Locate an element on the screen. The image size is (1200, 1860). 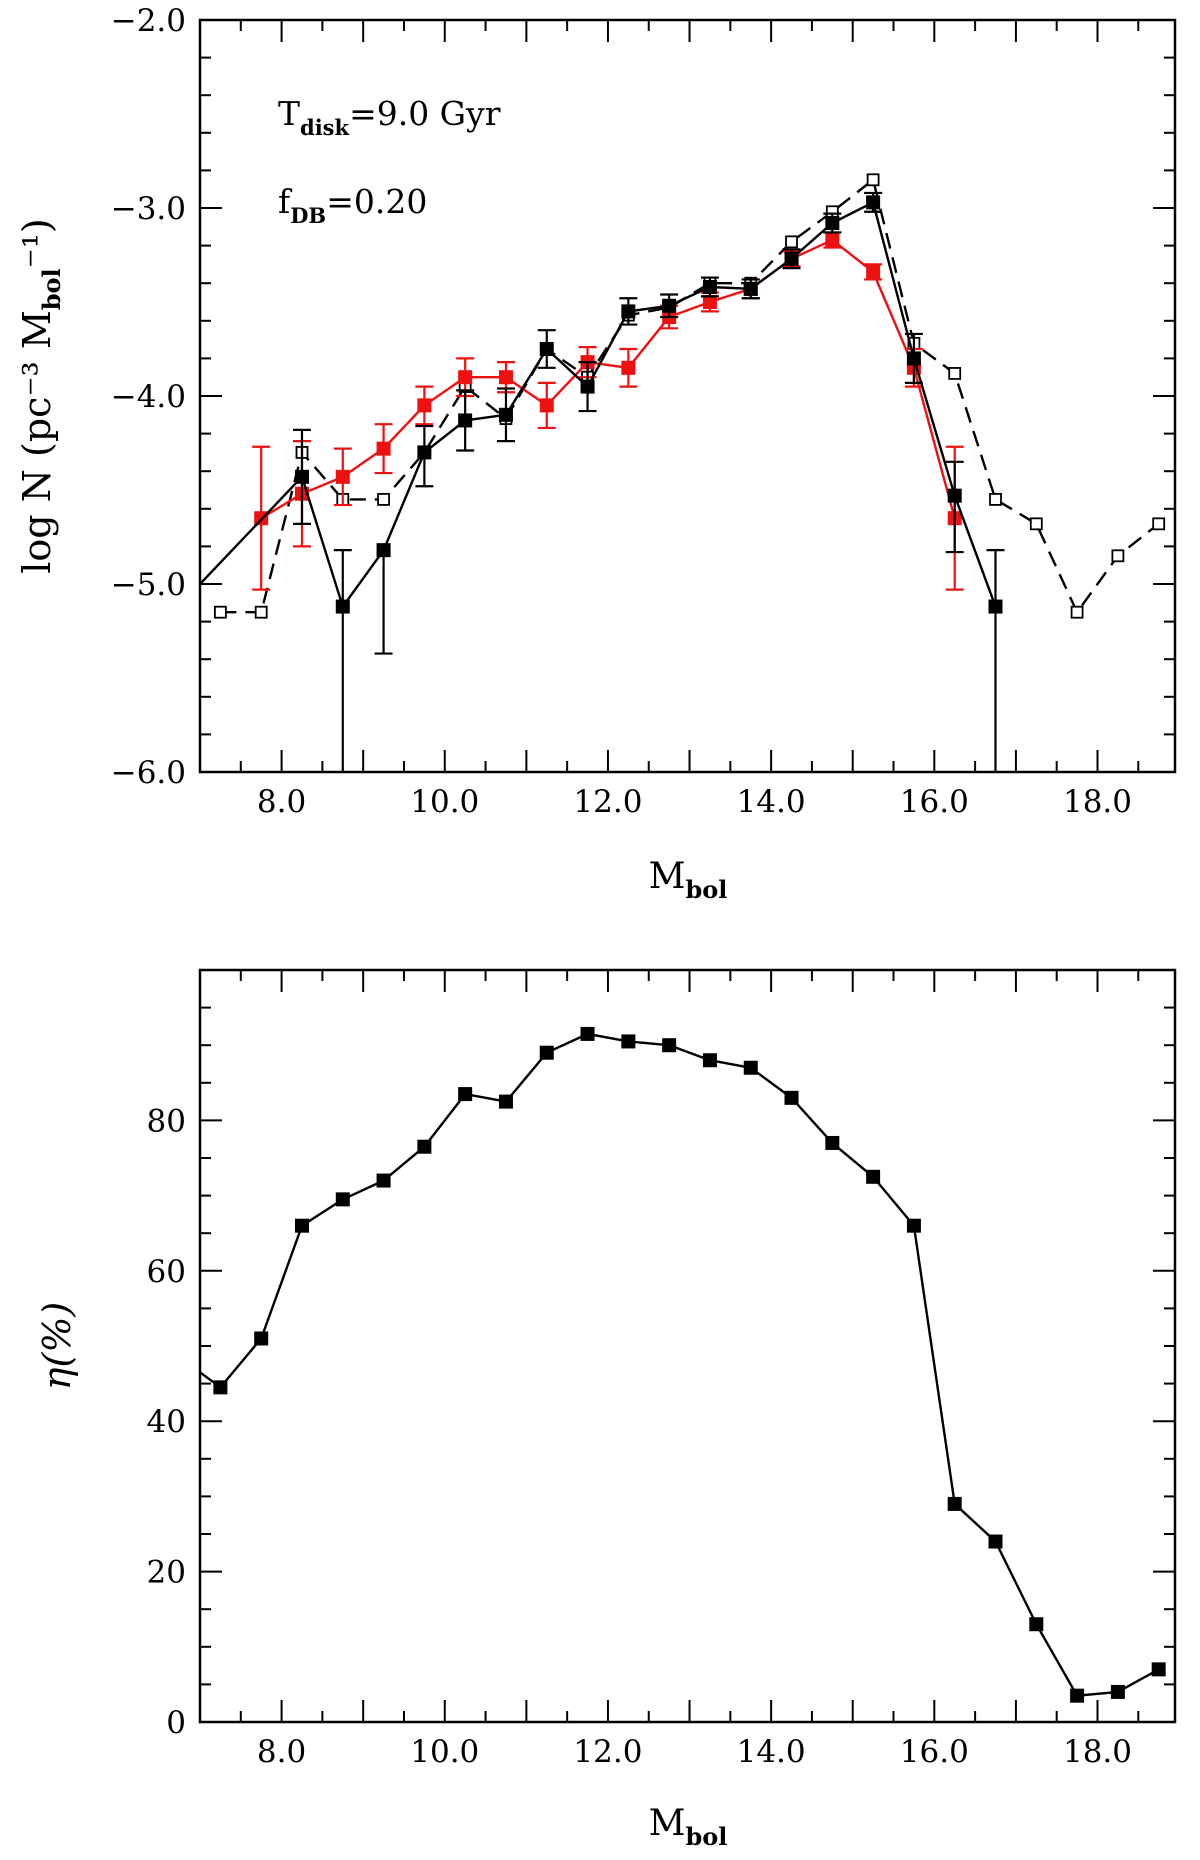
annotation-fdb: fDB=0.20 is located at coordinates (352, 205).